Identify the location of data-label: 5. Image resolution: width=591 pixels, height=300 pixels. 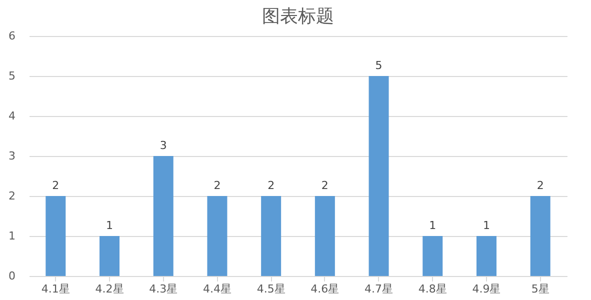
(378, 65).